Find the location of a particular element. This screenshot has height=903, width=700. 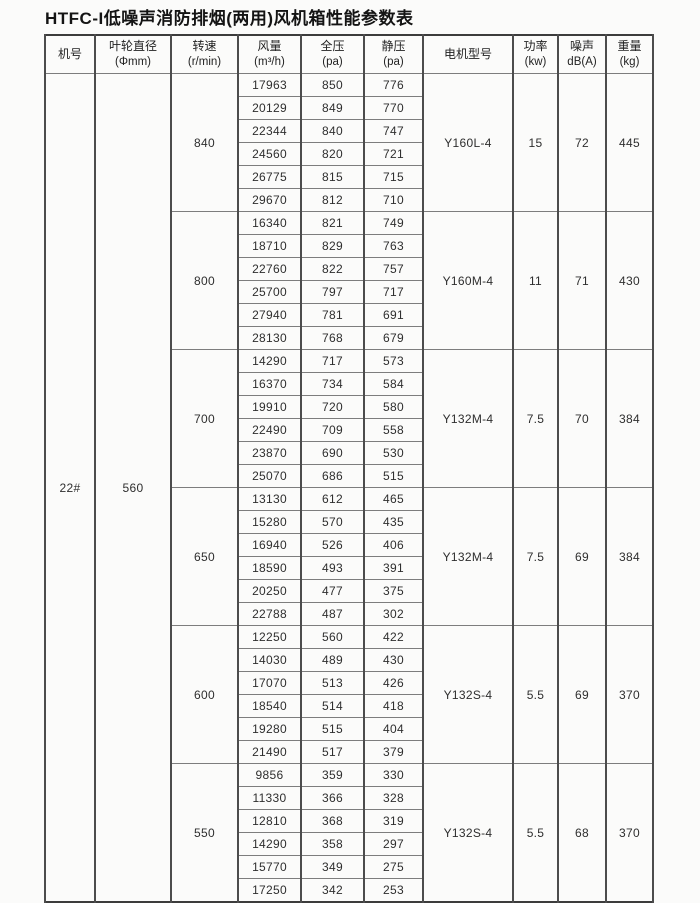

table-row: 20250 477 375 is located at coordinates (349, 591).